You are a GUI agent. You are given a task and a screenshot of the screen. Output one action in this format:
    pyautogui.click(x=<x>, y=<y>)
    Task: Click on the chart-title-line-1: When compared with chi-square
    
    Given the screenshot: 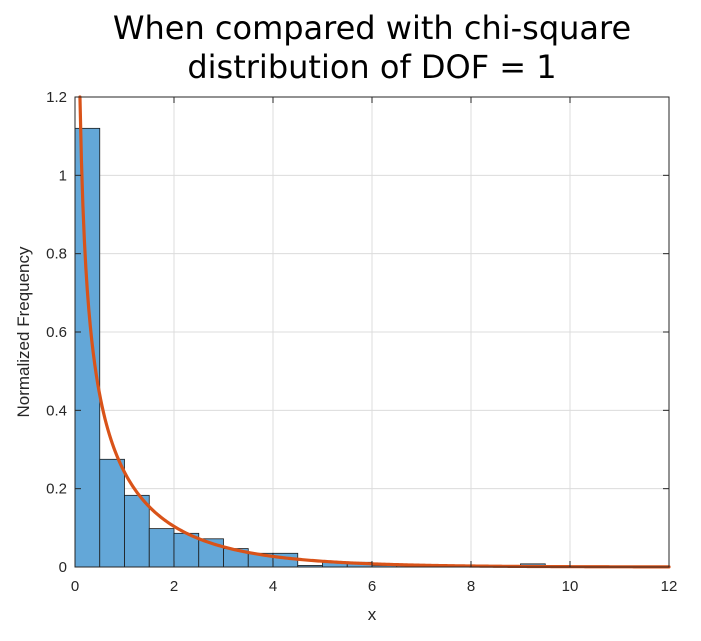 What is the action you would take?
    pyautogui.click(x=372, y=28)
    